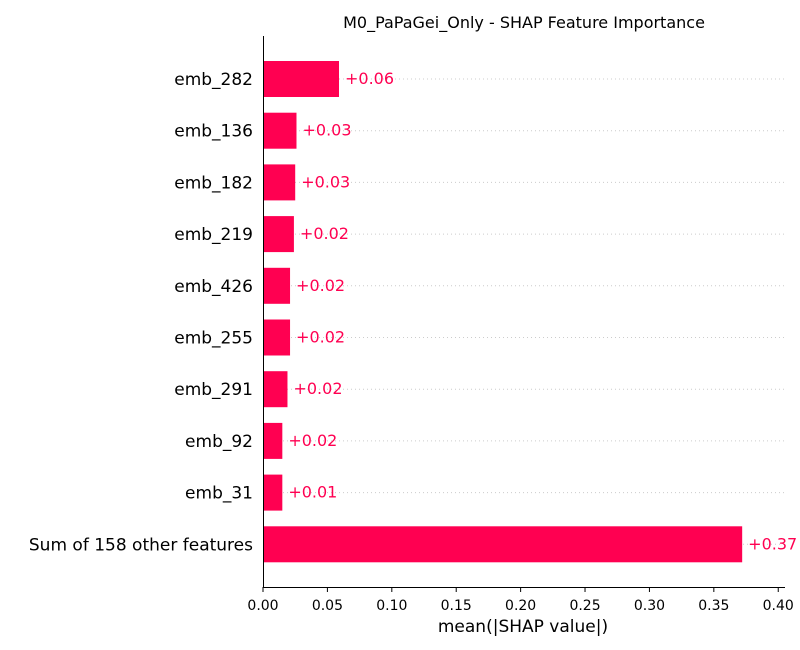 The height and width of the screenshot is (650, 800). Describe the element at coordinates (213, 235) in the screenshot. I see `y-tick-label: emb_219` at that location.